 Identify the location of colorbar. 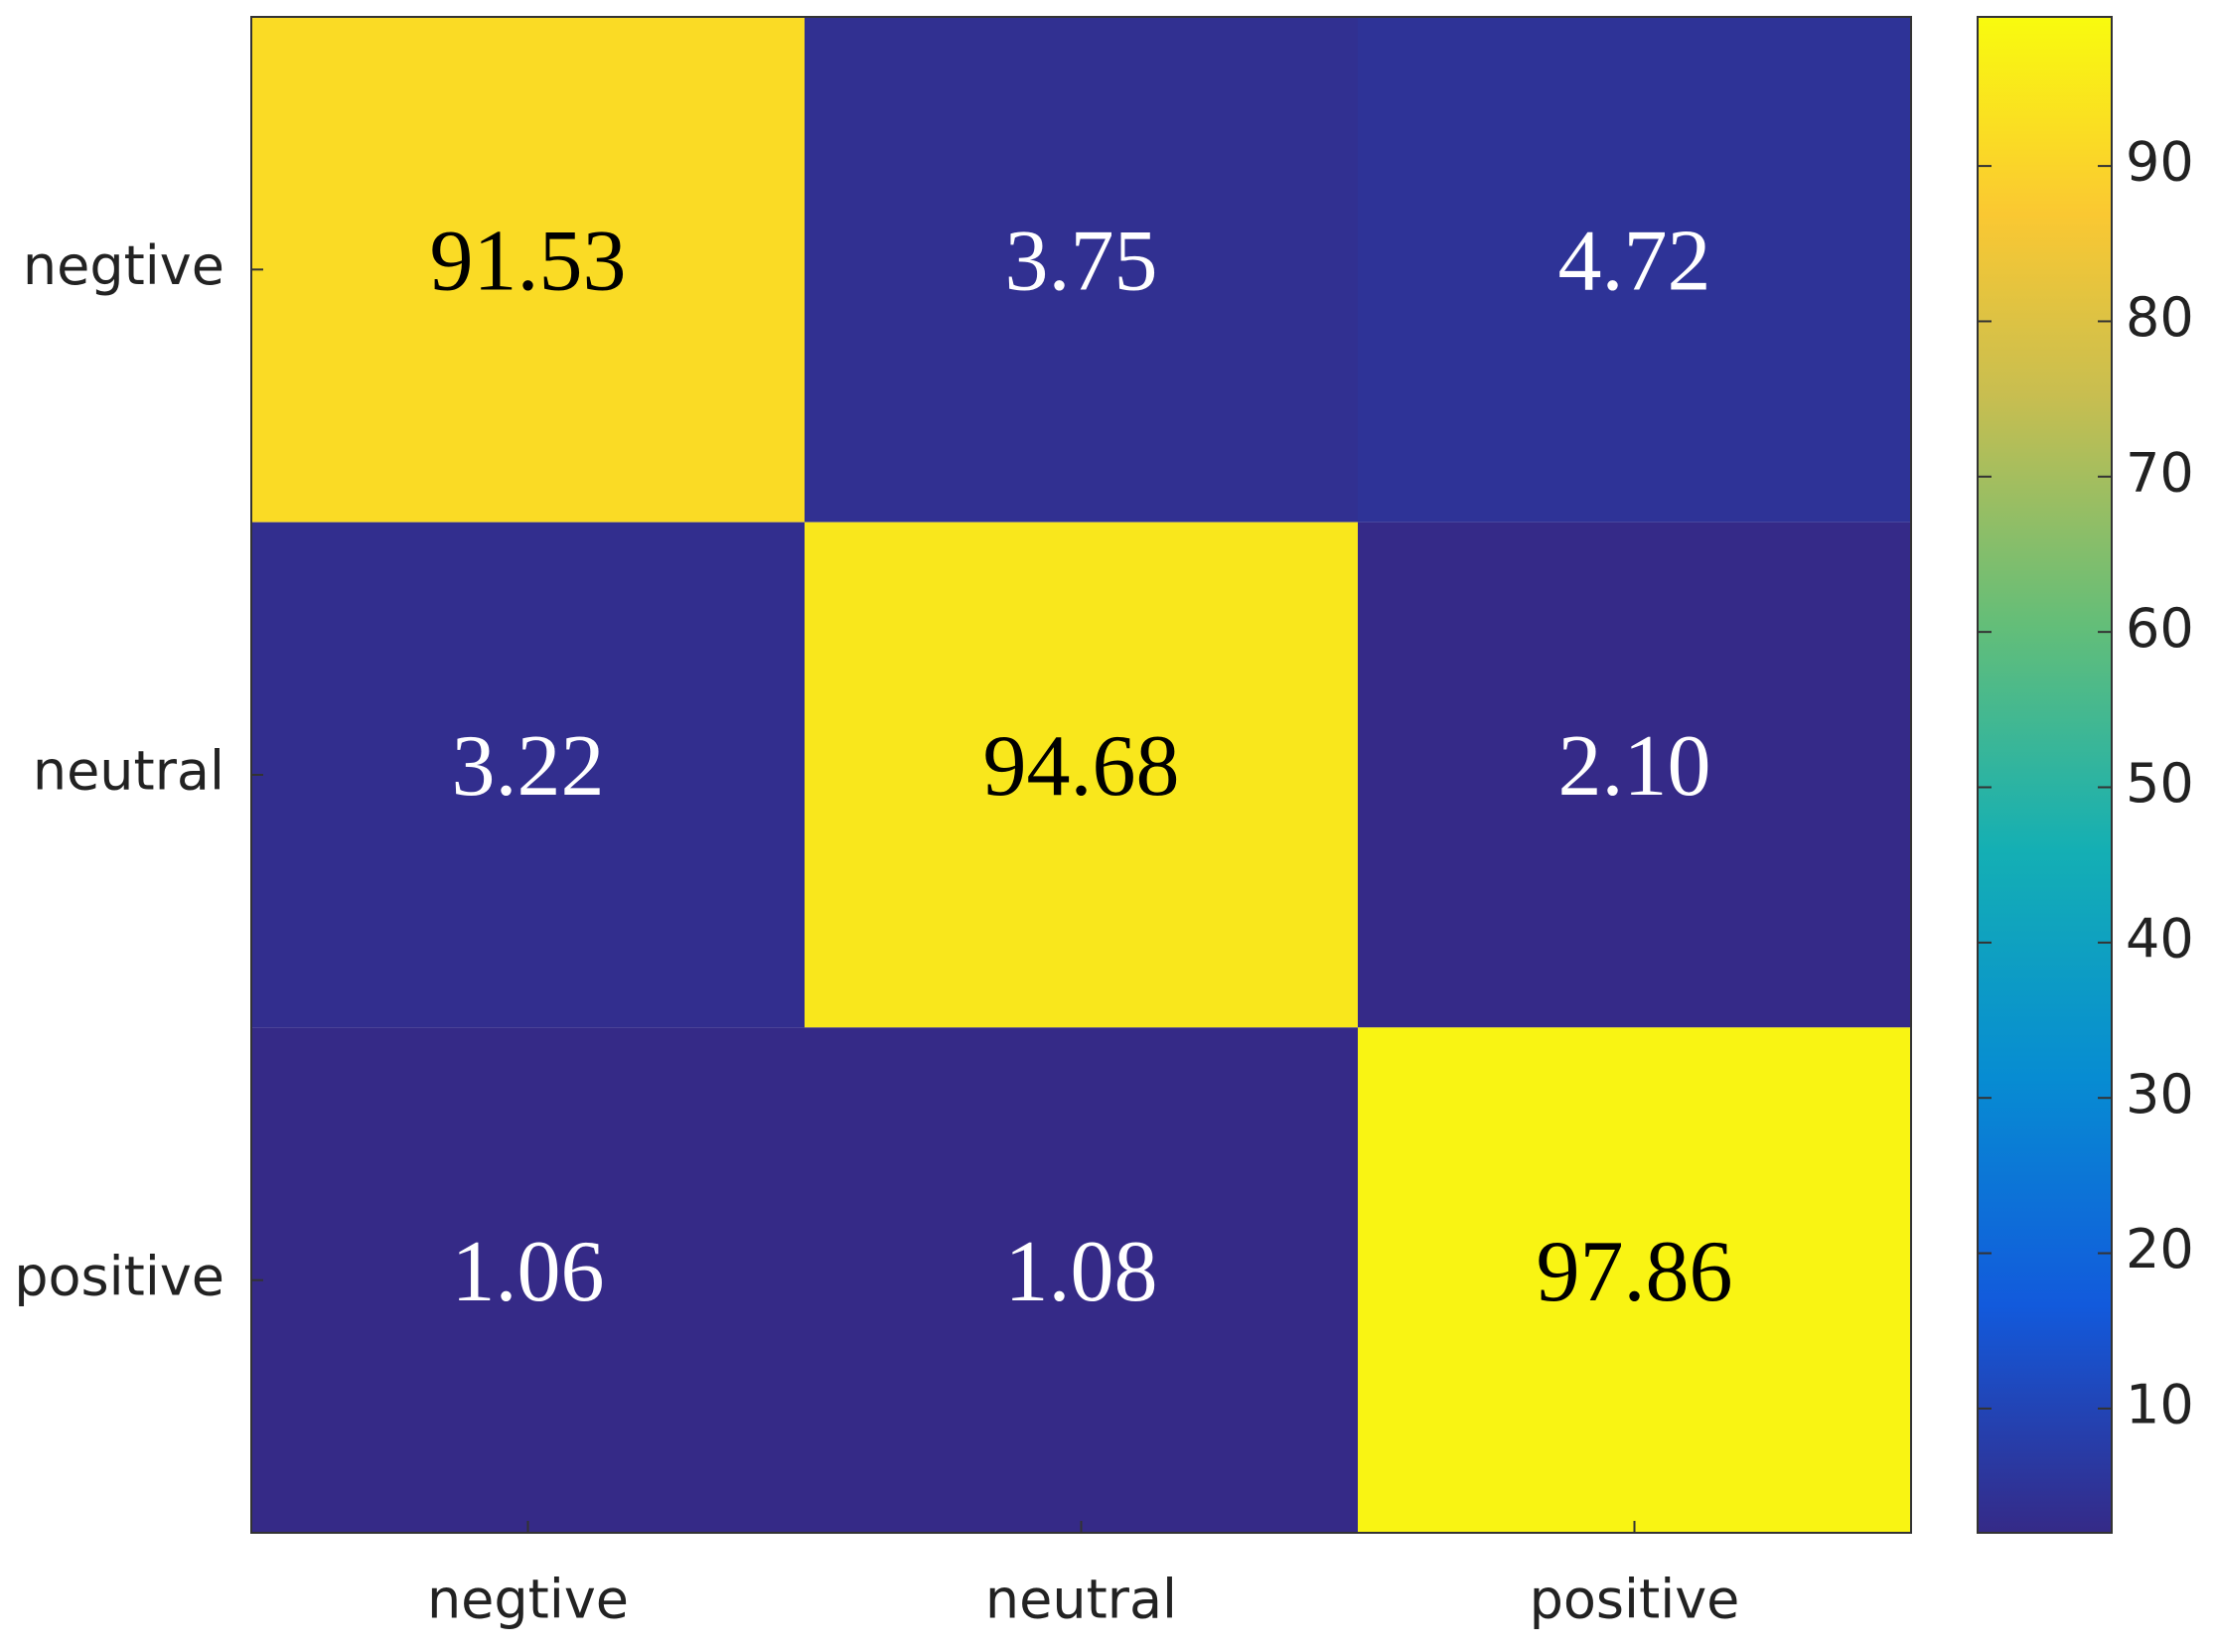
(2045, 775).